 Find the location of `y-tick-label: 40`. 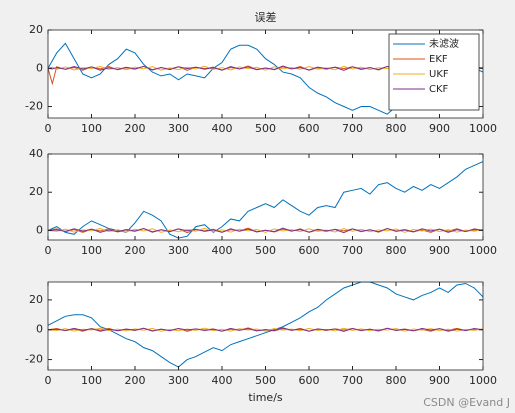

y-tick-label: 40 is located at coordinates (36, 153).